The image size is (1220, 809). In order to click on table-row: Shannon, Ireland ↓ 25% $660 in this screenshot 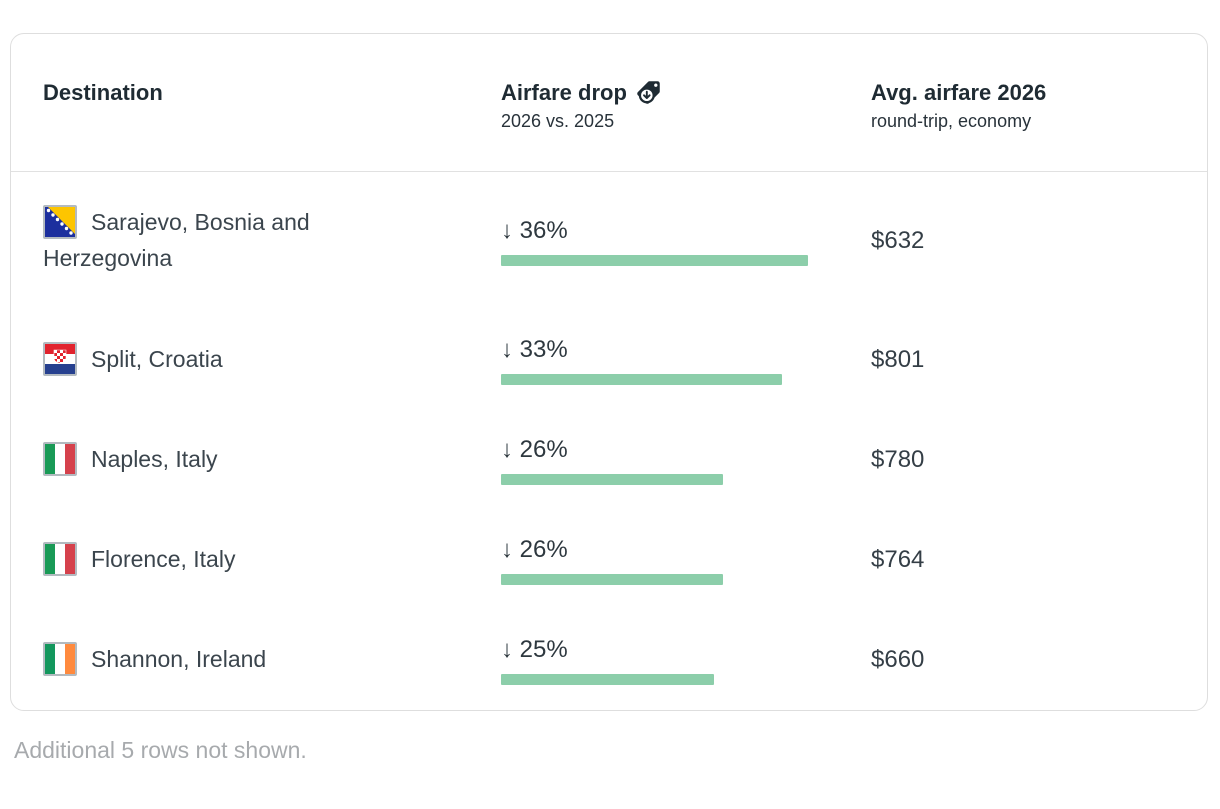, I will do `click(609, 660)`.